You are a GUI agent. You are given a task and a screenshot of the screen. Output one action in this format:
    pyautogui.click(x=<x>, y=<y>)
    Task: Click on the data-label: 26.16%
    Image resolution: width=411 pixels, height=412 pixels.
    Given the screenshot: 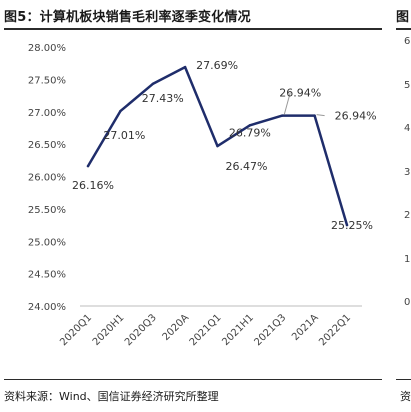 What is the action you would take?
    pyautogui.click(x=93, y=185)
    